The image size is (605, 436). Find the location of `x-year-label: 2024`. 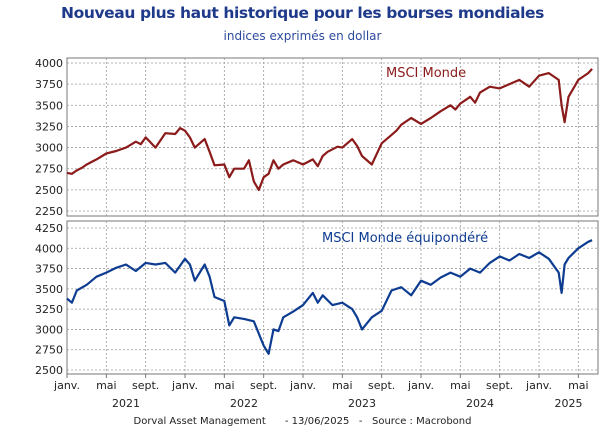

x-year-label: 2024 is located at coordinates (480, 403).